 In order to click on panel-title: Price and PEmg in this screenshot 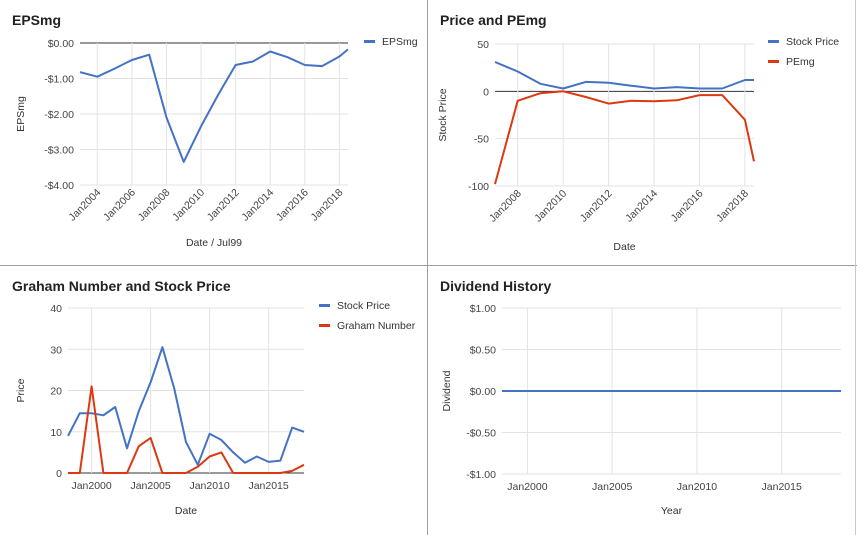, I will do `click(493, 20)`.